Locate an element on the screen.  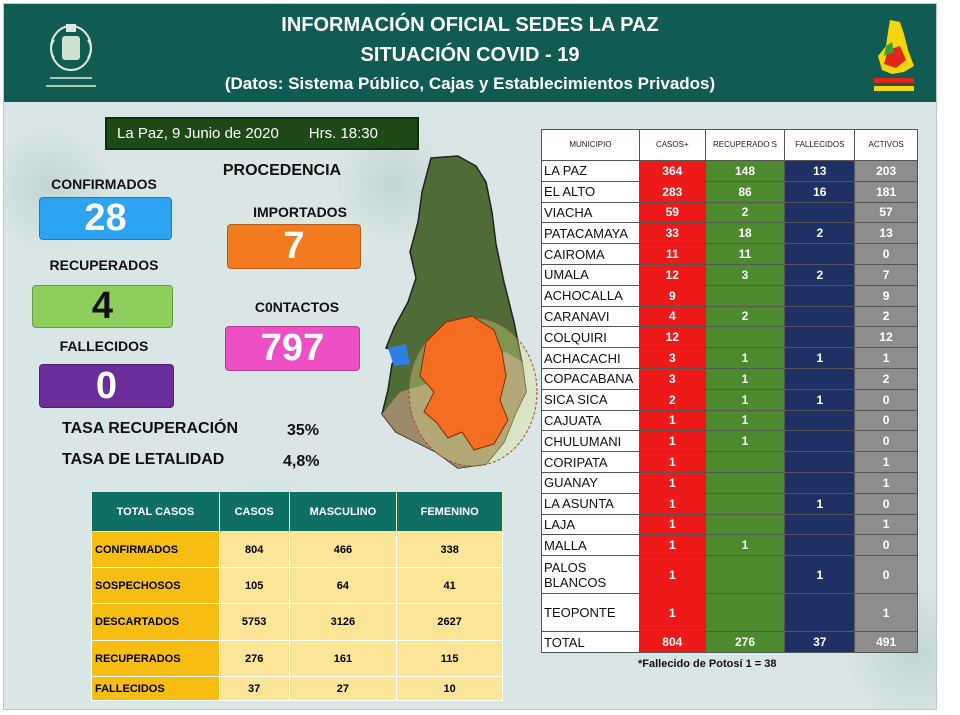
table-row: PATACAMAYA 33 18 2 13 is located at coordinates (729, 233).